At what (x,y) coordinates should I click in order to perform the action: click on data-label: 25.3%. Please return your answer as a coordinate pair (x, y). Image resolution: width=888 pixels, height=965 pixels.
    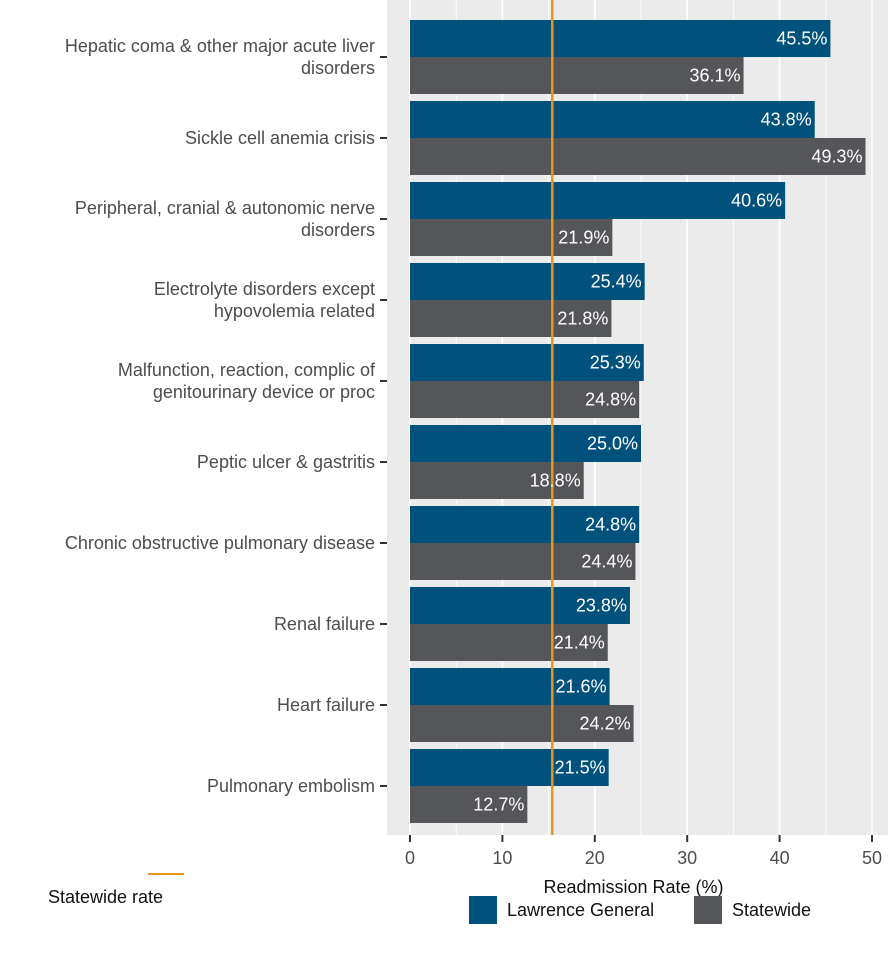
    Looking at the image, I should click on (615, 363).